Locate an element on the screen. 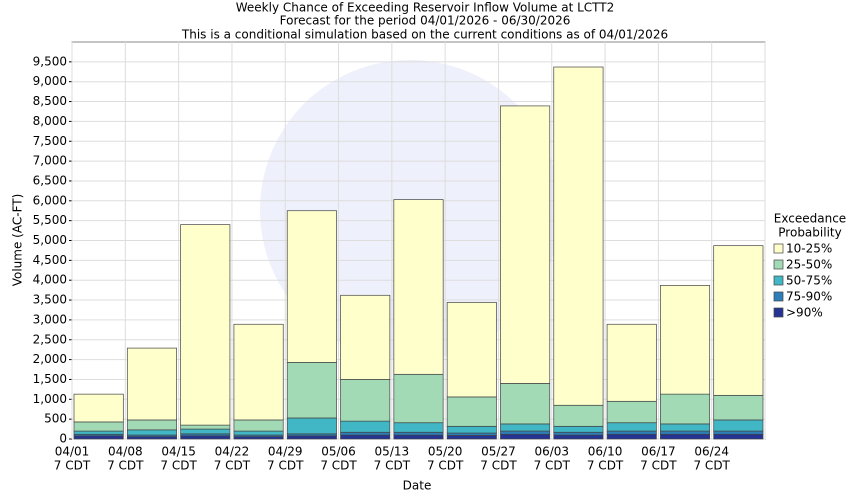  legend-label: 75-90% is located at coordinates (809, 297).